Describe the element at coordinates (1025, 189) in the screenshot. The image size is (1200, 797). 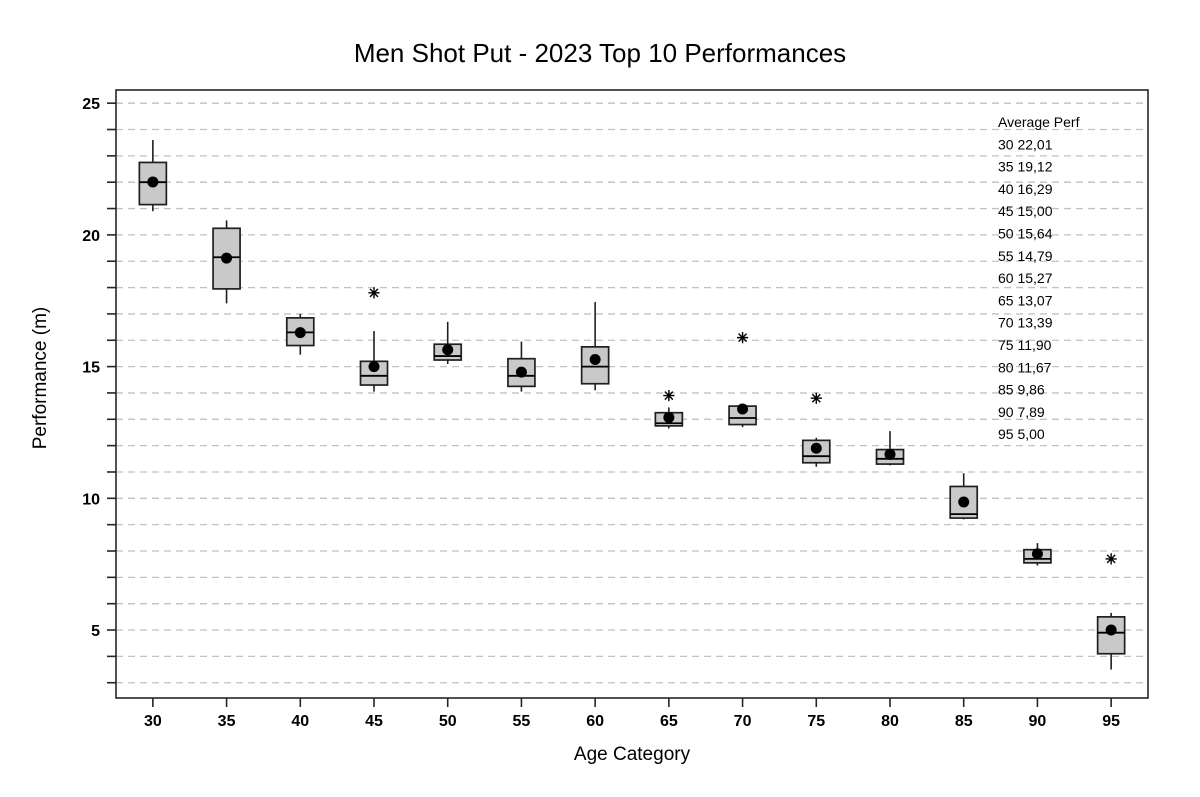
I see `legend-line: 40 16,29` at that location.